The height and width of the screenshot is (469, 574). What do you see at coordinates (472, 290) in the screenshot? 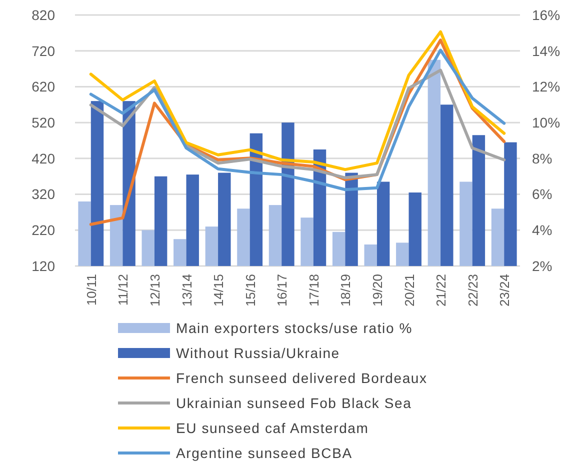
I see `x-tick-label: 22/23` at bounding box center [472, 290].